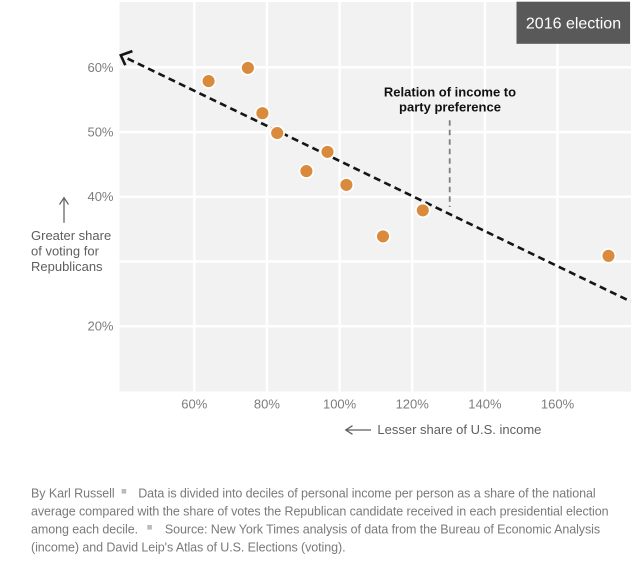 This screenshot has width=636, height=565. Describe the element at coordinates (573, 24) in the screenshot. I see `svg-text: 2016 election` at that location.